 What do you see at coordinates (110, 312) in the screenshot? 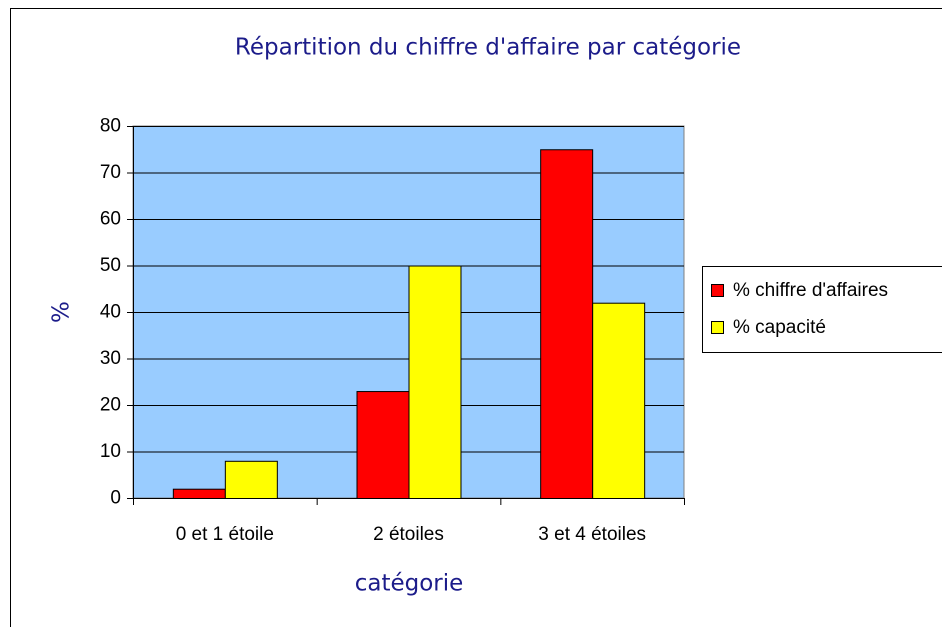
I see `y-tick-label: 40` at bounding box center [110, 312].